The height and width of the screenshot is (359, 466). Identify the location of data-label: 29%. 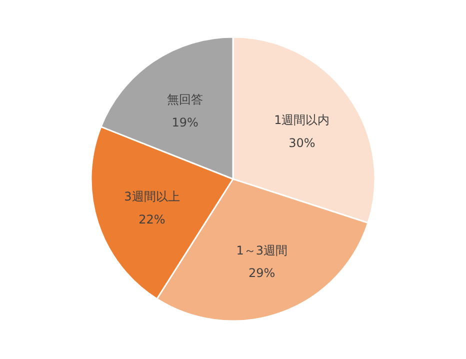
(262, 273).